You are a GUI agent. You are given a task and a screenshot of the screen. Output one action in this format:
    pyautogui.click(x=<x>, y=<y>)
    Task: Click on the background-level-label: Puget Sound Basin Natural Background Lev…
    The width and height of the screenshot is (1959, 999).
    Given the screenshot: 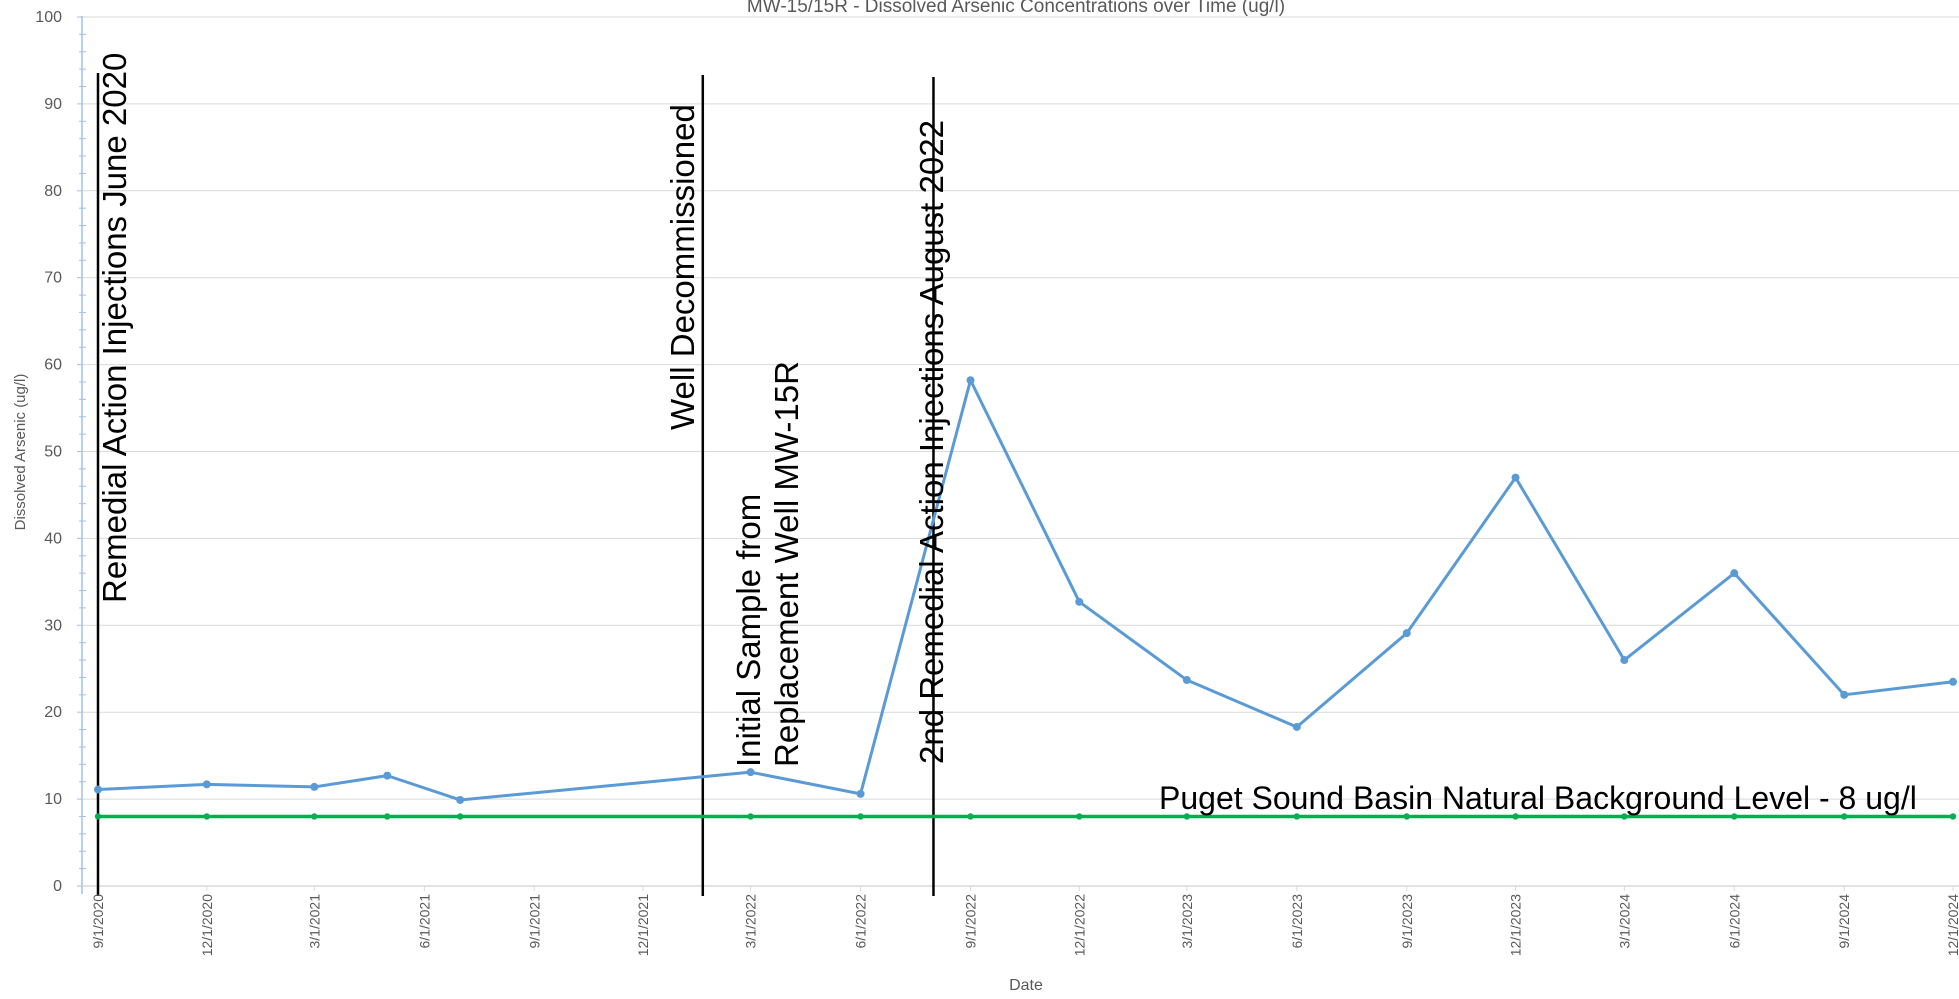 What is the action you would take?
    pyautogui.click(x=1538, y=798)
    